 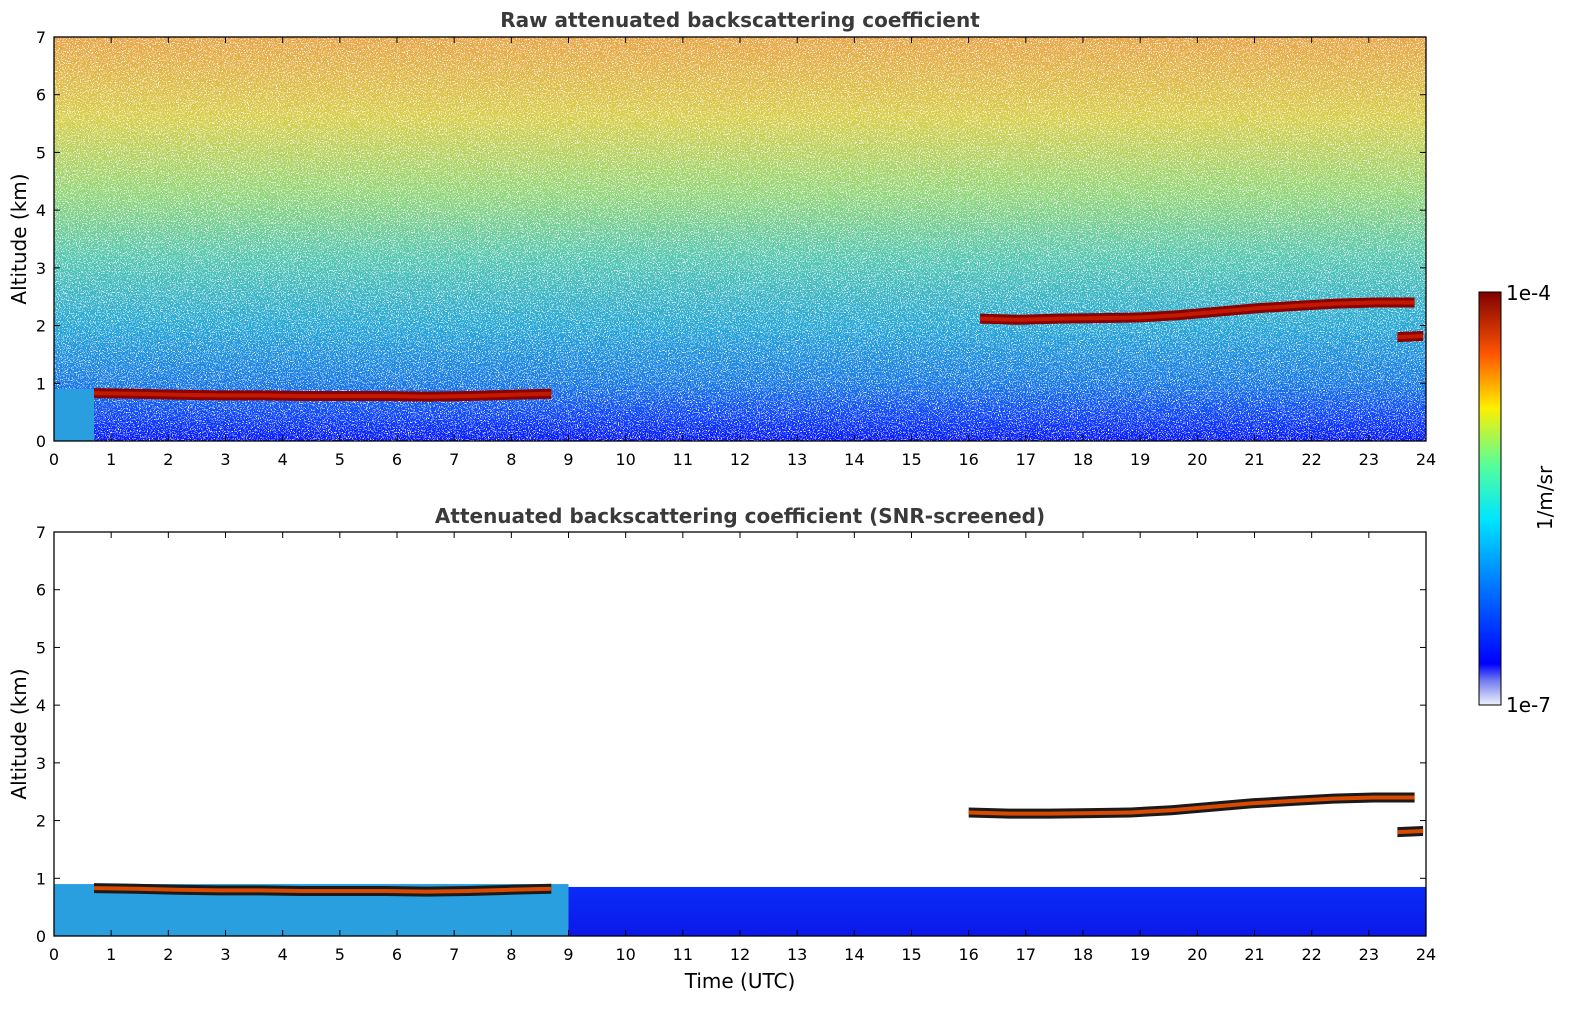 What do you see at coordinates (74, 415) in the screenshot?
I see `boundary-layer` at bounding box center [74, 415].